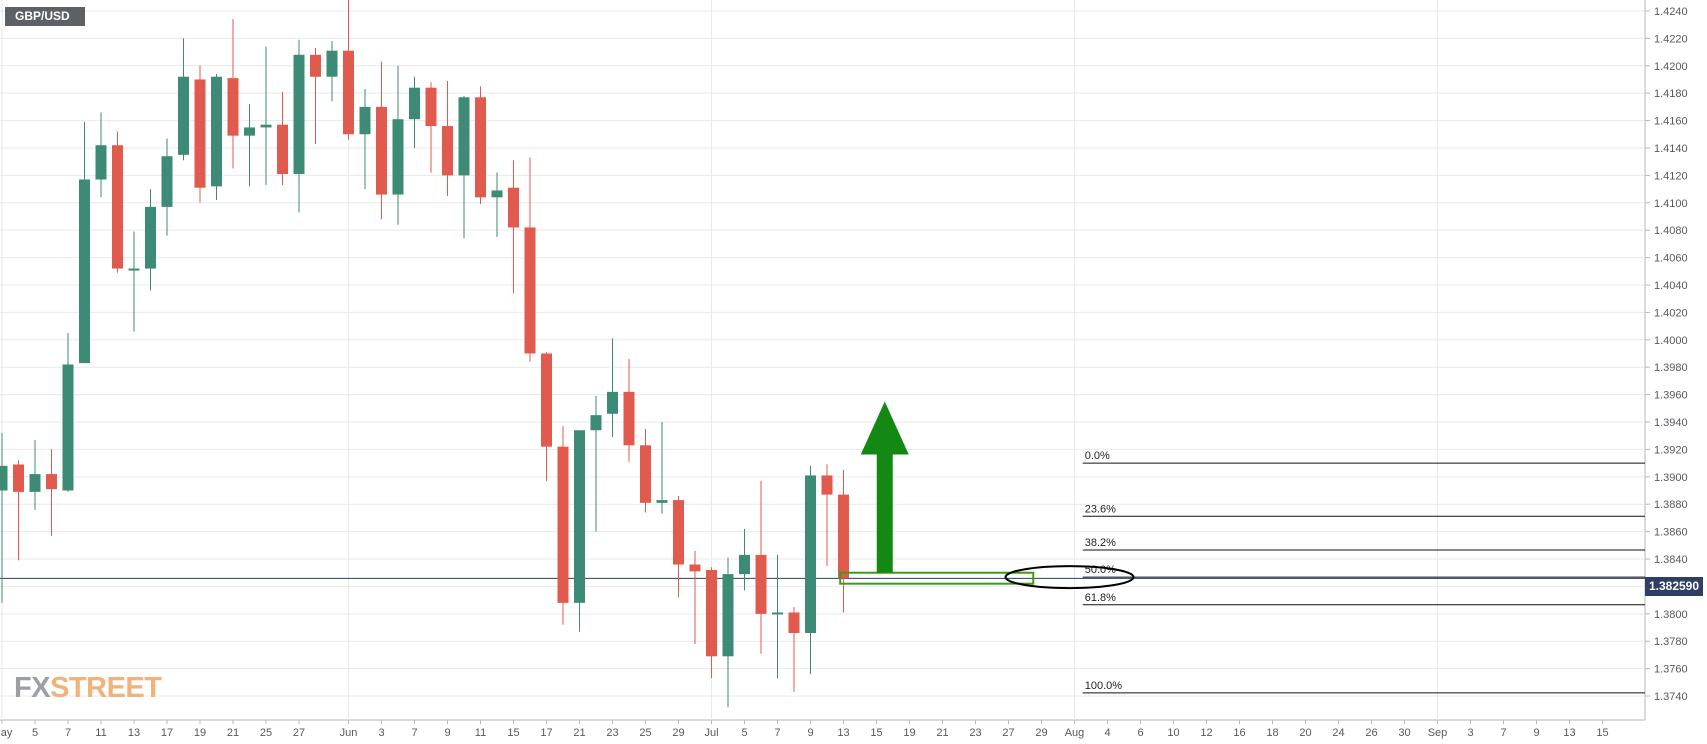 The width and height of the screenshot is (1707, 744). What do you see at coordinates (381, 733) in the screenshot?
I see `x-tick-label: 3` at bounding box center [381, 733].